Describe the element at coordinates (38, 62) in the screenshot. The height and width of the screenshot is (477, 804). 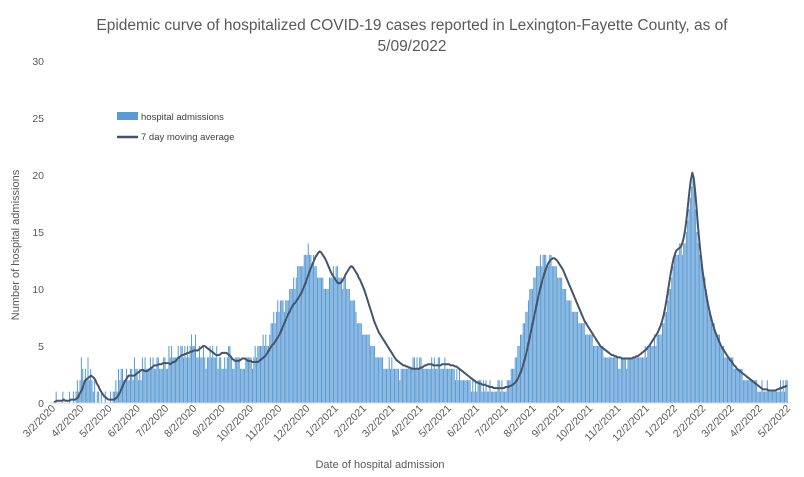
I see `y-tick-label: 30` at that location.